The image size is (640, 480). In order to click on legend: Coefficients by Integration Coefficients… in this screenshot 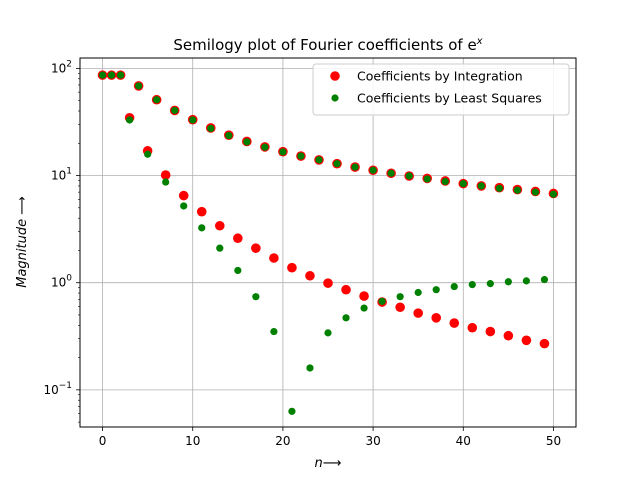, I will do `click(441, 89)`.